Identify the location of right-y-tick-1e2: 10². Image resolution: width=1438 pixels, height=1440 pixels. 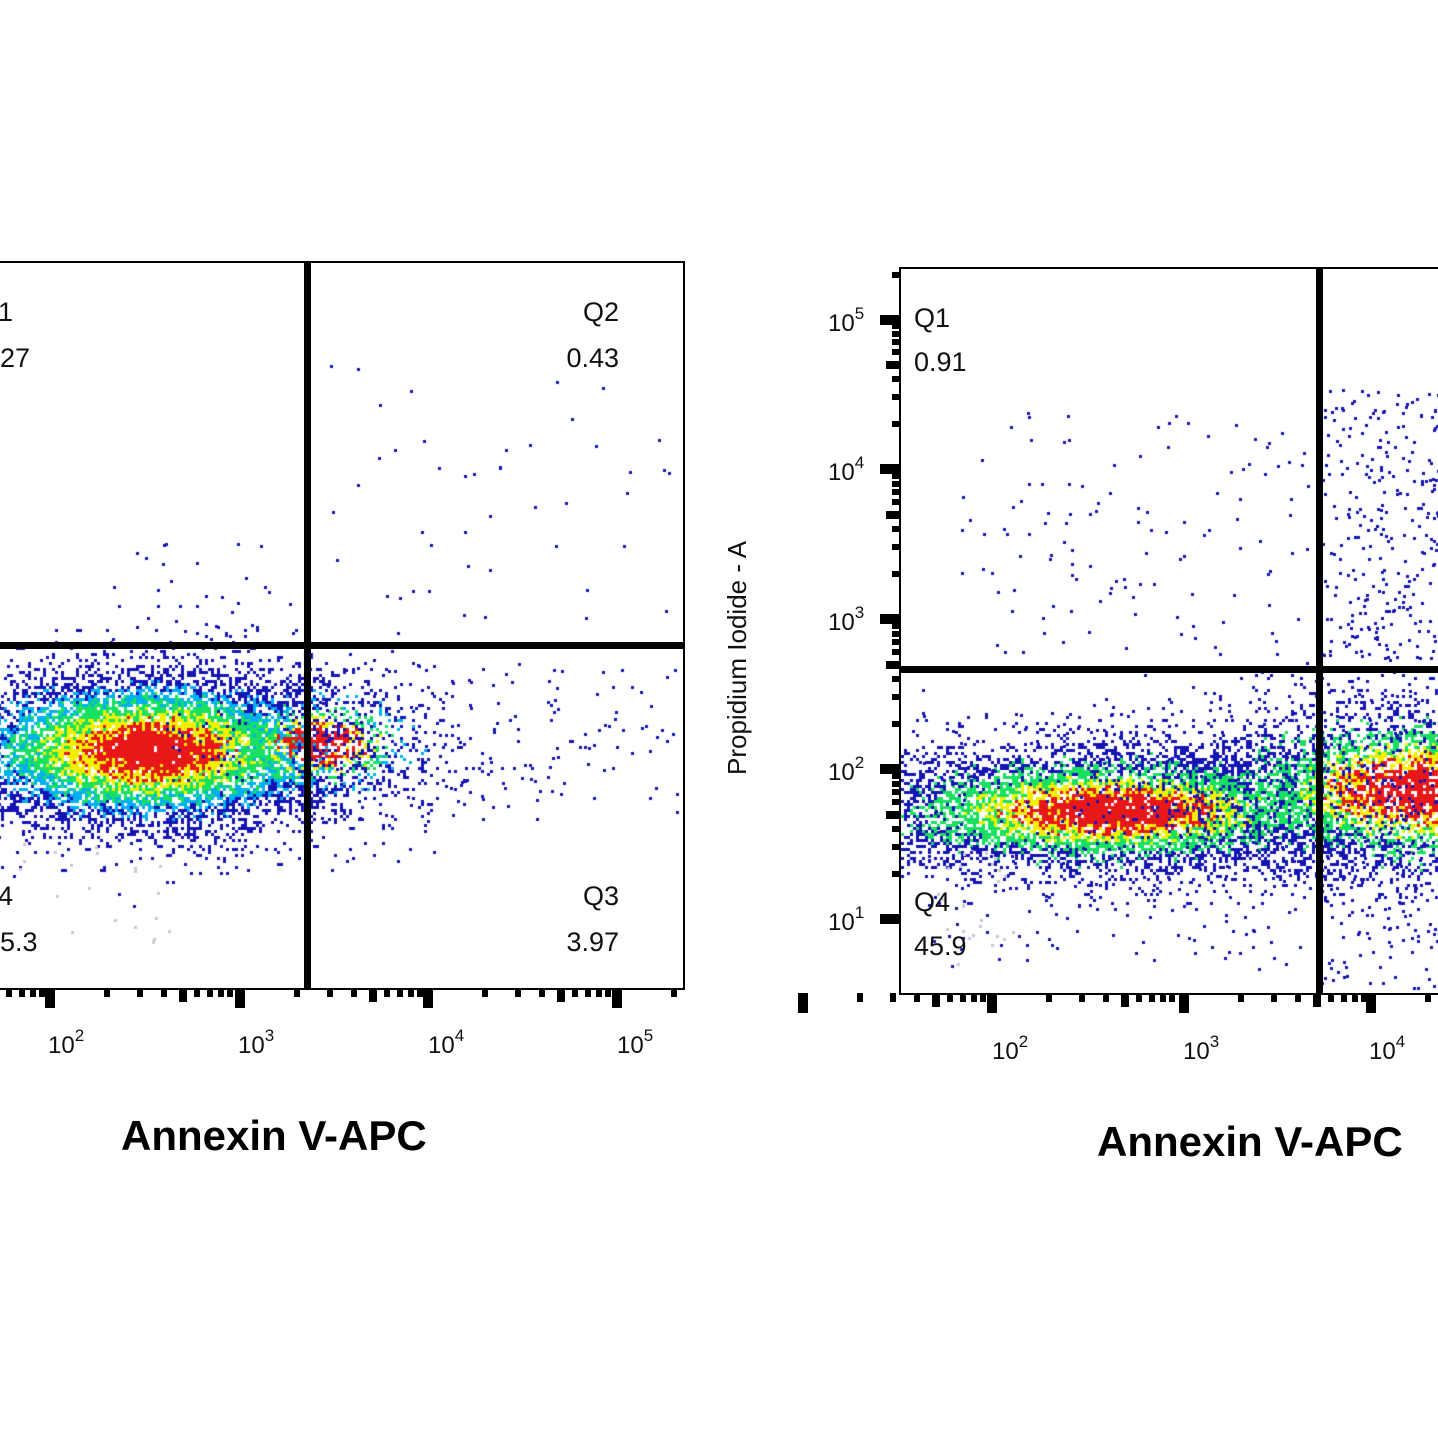
(846, 769).